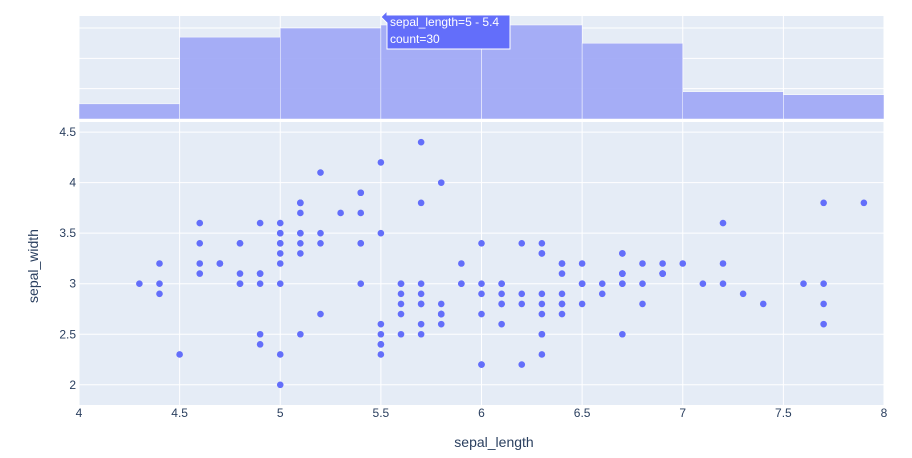  Describe the element at coordinates (415, 39) in the screenshot. I see `tooltip-line-2: count=30` at that location.